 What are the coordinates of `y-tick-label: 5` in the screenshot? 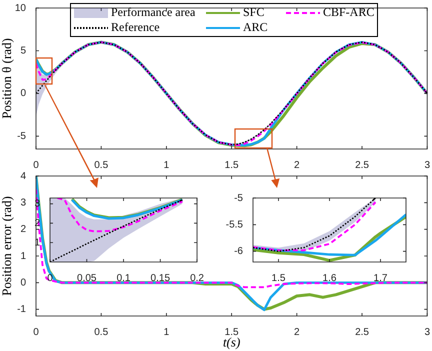 It's located at (23, 50).